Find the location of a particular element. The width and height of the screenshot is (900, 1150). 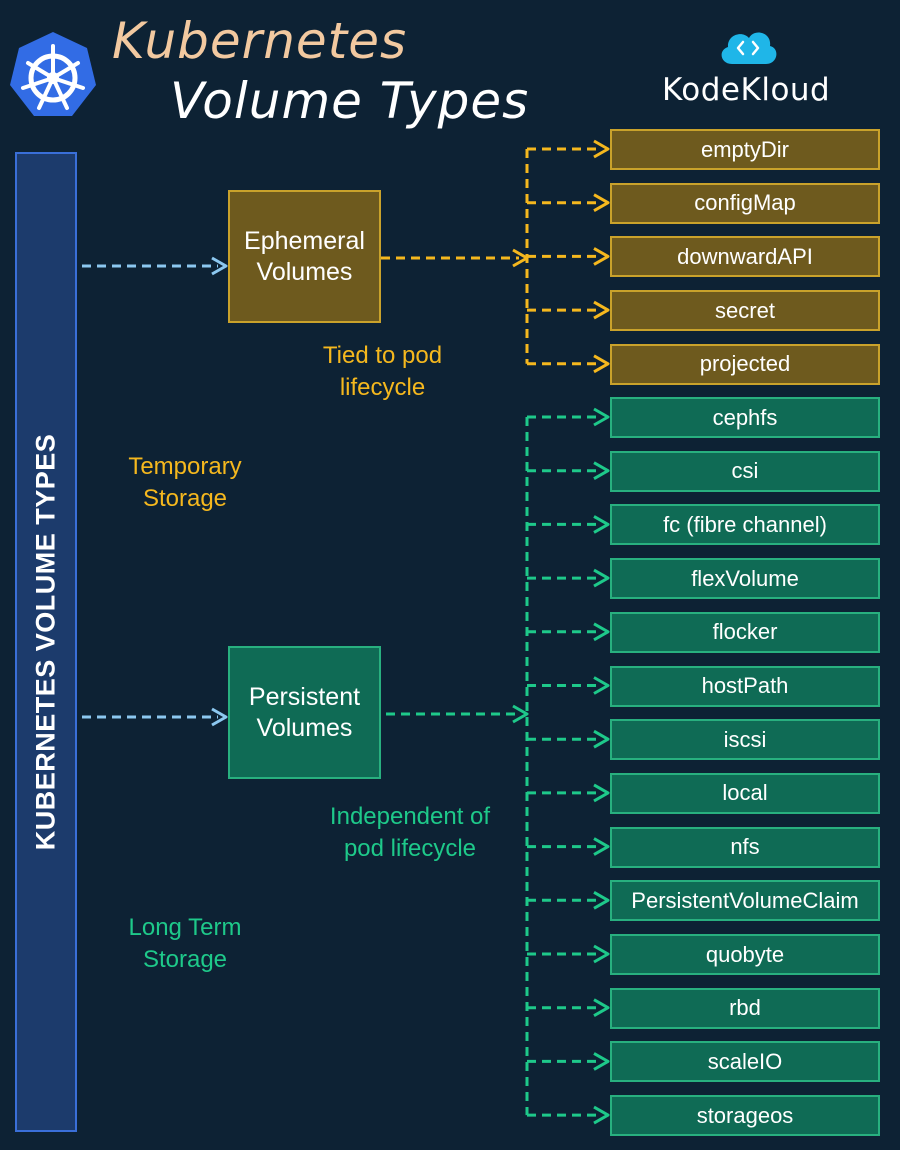

title-line-2: Volume Types is located at coordinates (350, 101).